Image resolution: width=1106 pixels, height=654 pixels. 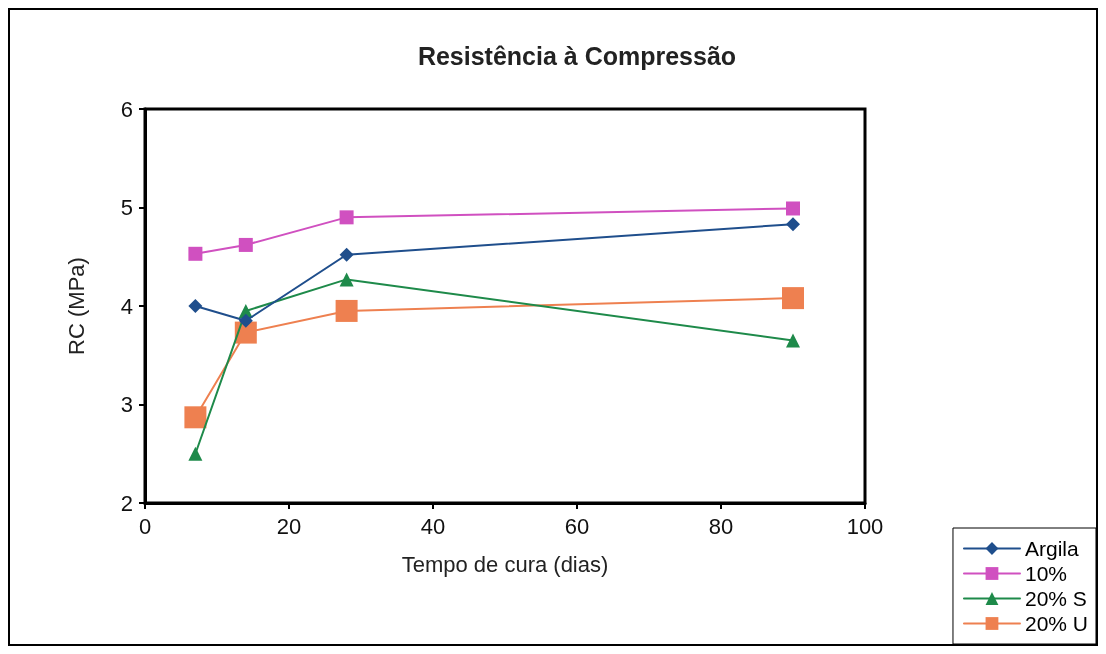 I want to click on legend-label: 10%, so click(x=1045, y=573).